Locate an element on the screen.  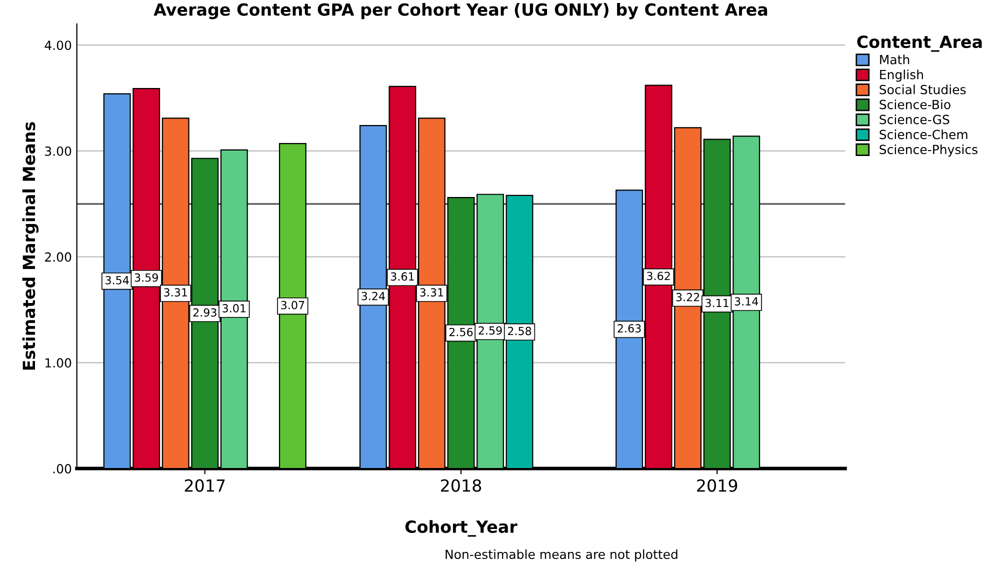
x-tick-label: 2019 is located at coordinates (717, 485).